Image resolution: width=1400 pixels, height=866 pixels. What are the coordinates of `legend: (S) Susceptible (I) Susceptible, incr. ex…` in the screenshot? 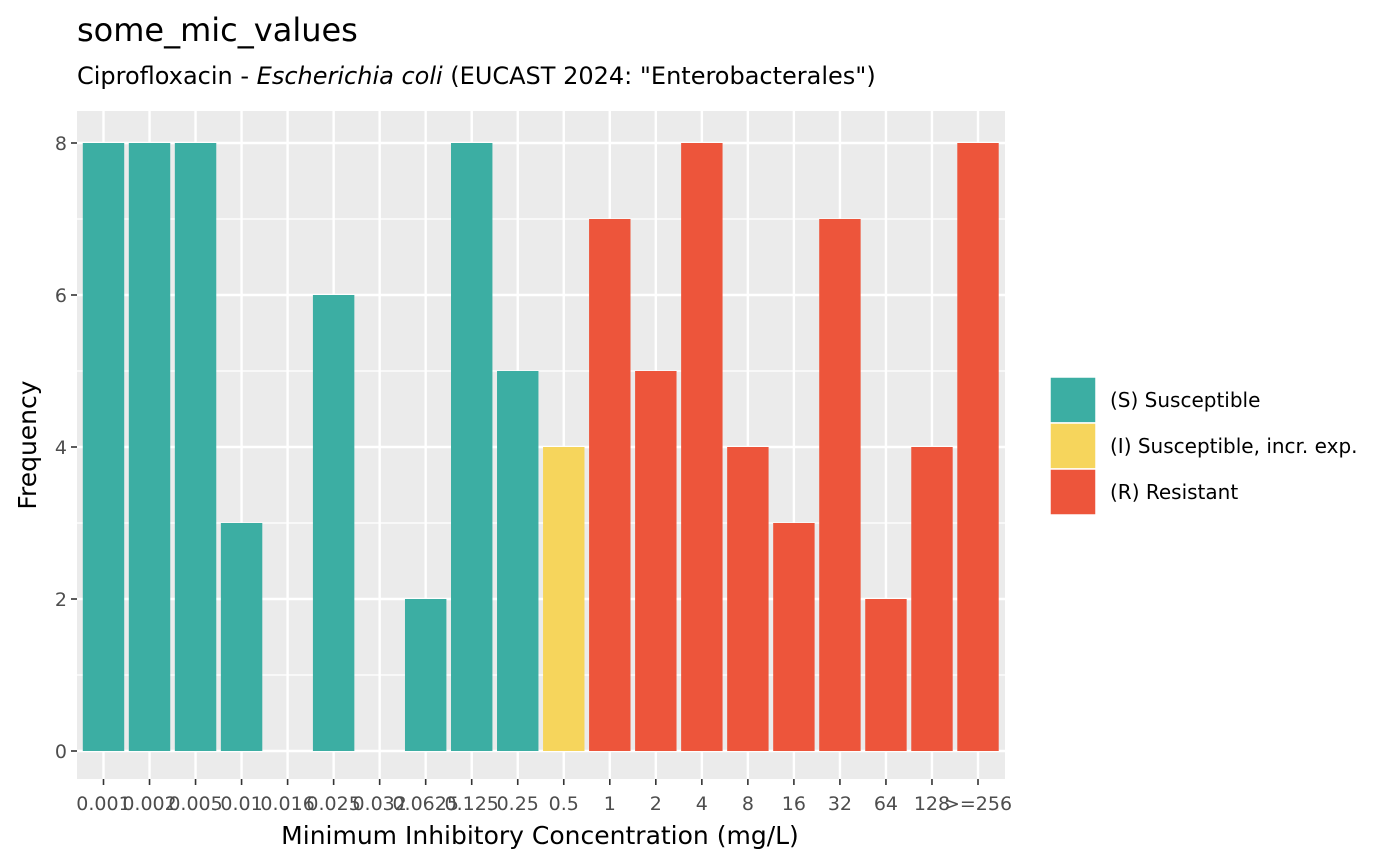 It's located at (1203, 446).